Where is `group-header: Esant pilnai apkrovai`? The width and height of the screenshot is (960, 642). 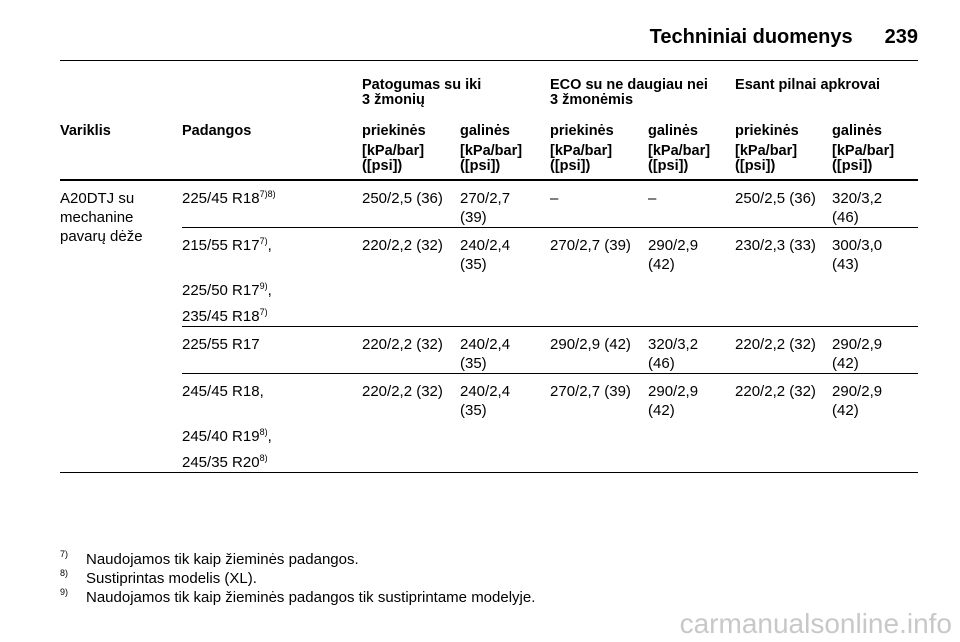
group-header: Esant pilnai apkrovai is located at coordinates (808, 85).